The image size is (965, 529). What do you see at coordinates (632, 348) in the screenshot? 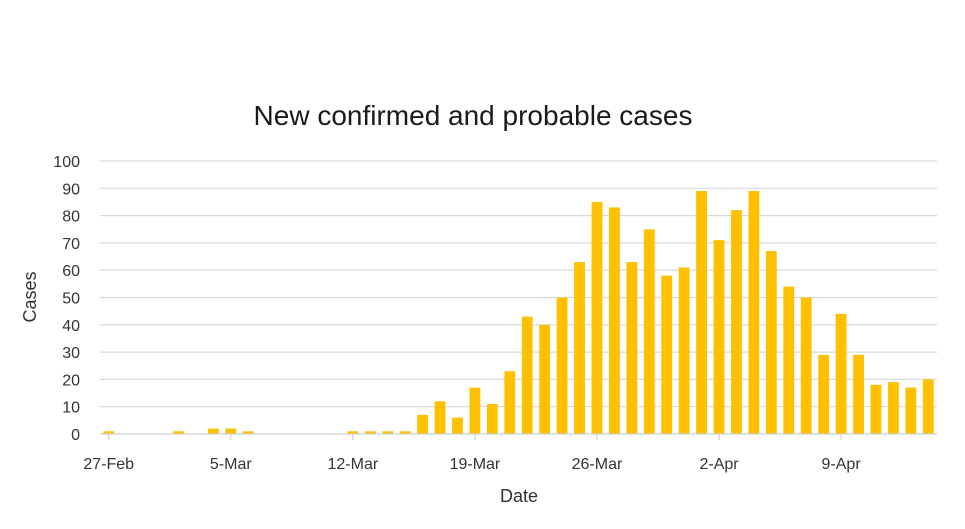
I see `bar-28-Mar` at bounding box center [632, 348].